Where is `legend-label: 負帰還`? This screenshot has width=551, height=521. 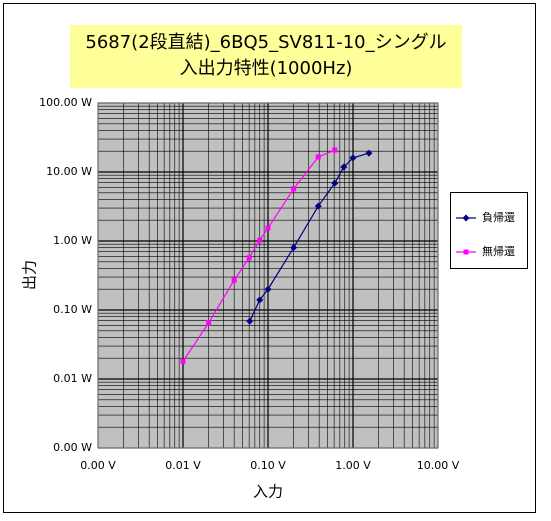
legend-label: 負帰還 is located at coordinates (498, 217).